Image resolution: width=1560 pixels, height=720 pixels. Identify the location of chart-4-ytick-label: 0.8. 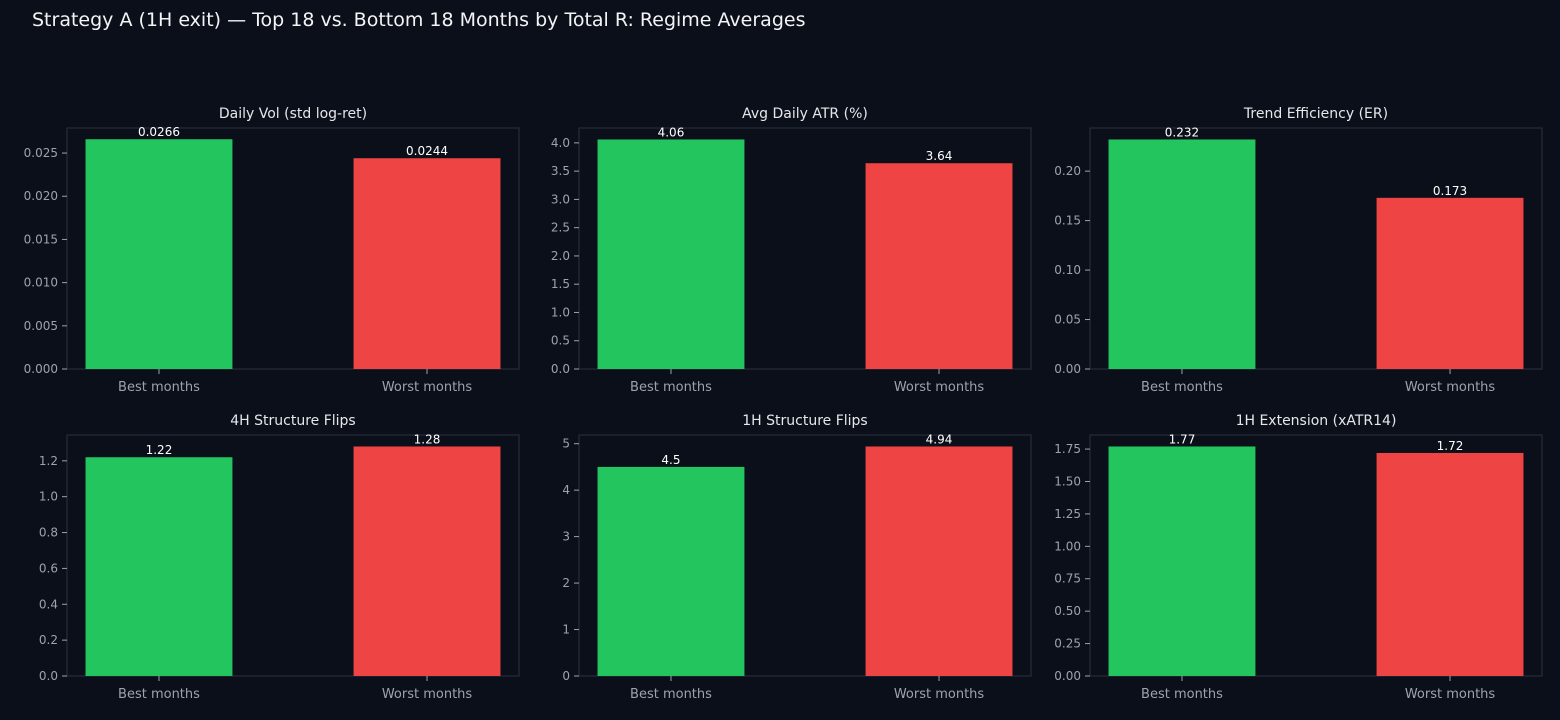
(48, 533).